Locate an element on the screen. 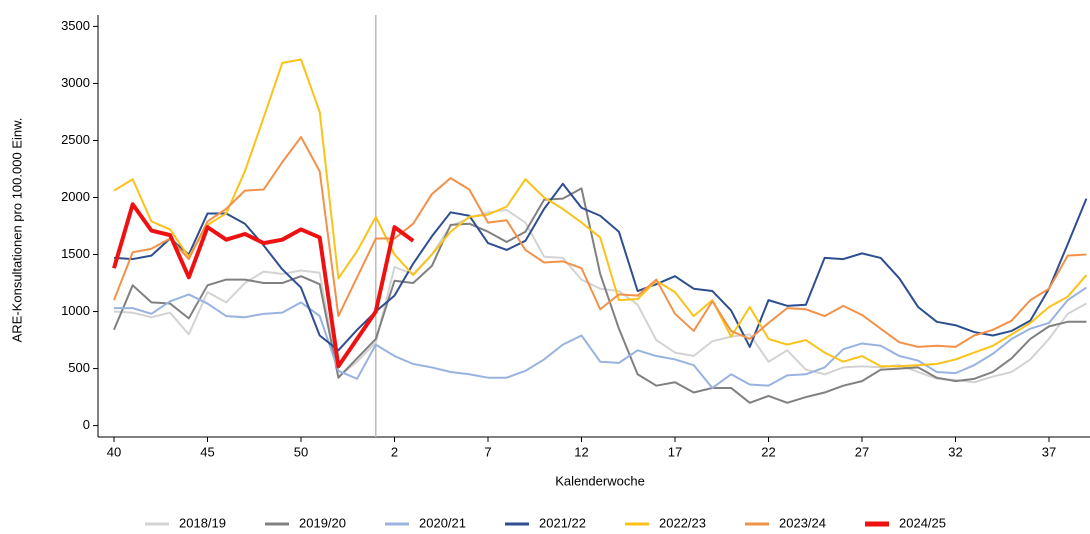  y-tick-label: 0 is located at coordinates (86, 424).